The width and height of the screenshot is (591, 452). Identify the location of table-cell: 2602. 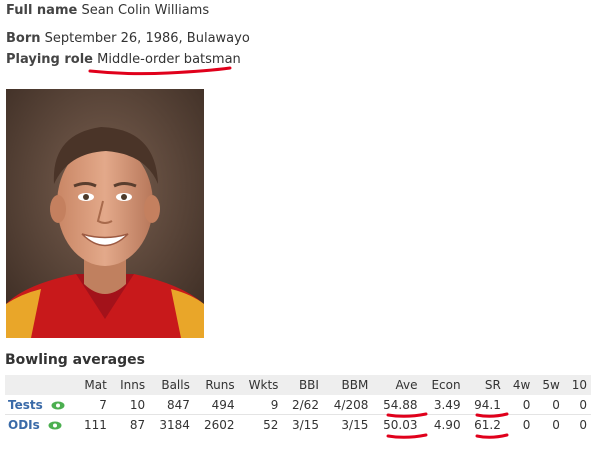
(219, 424).